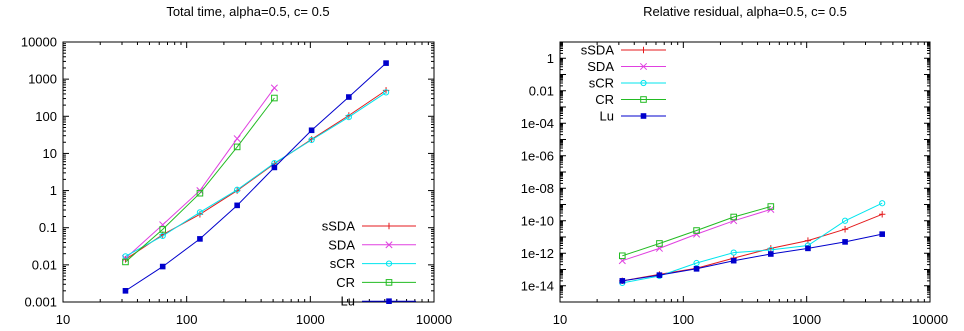  What do you see at coordinates (537, 123) in the screenshot?
I see `y-tick-label: 1e-04` at bounding box center [537, 123].